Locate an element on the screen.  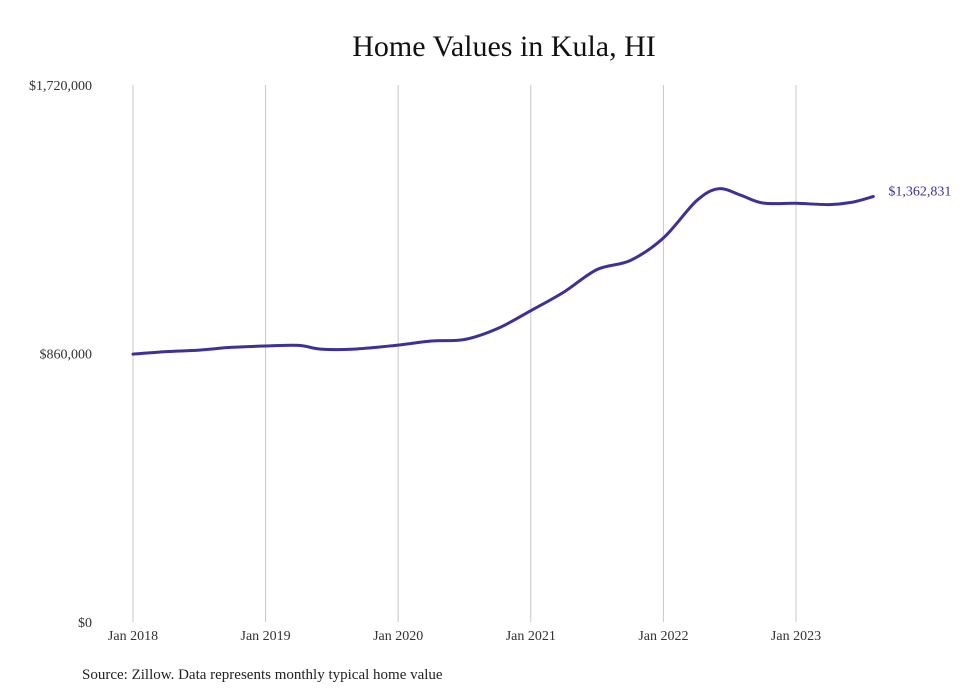
x-tick-label: Jan 2019 is located at coordinates (266, 636).